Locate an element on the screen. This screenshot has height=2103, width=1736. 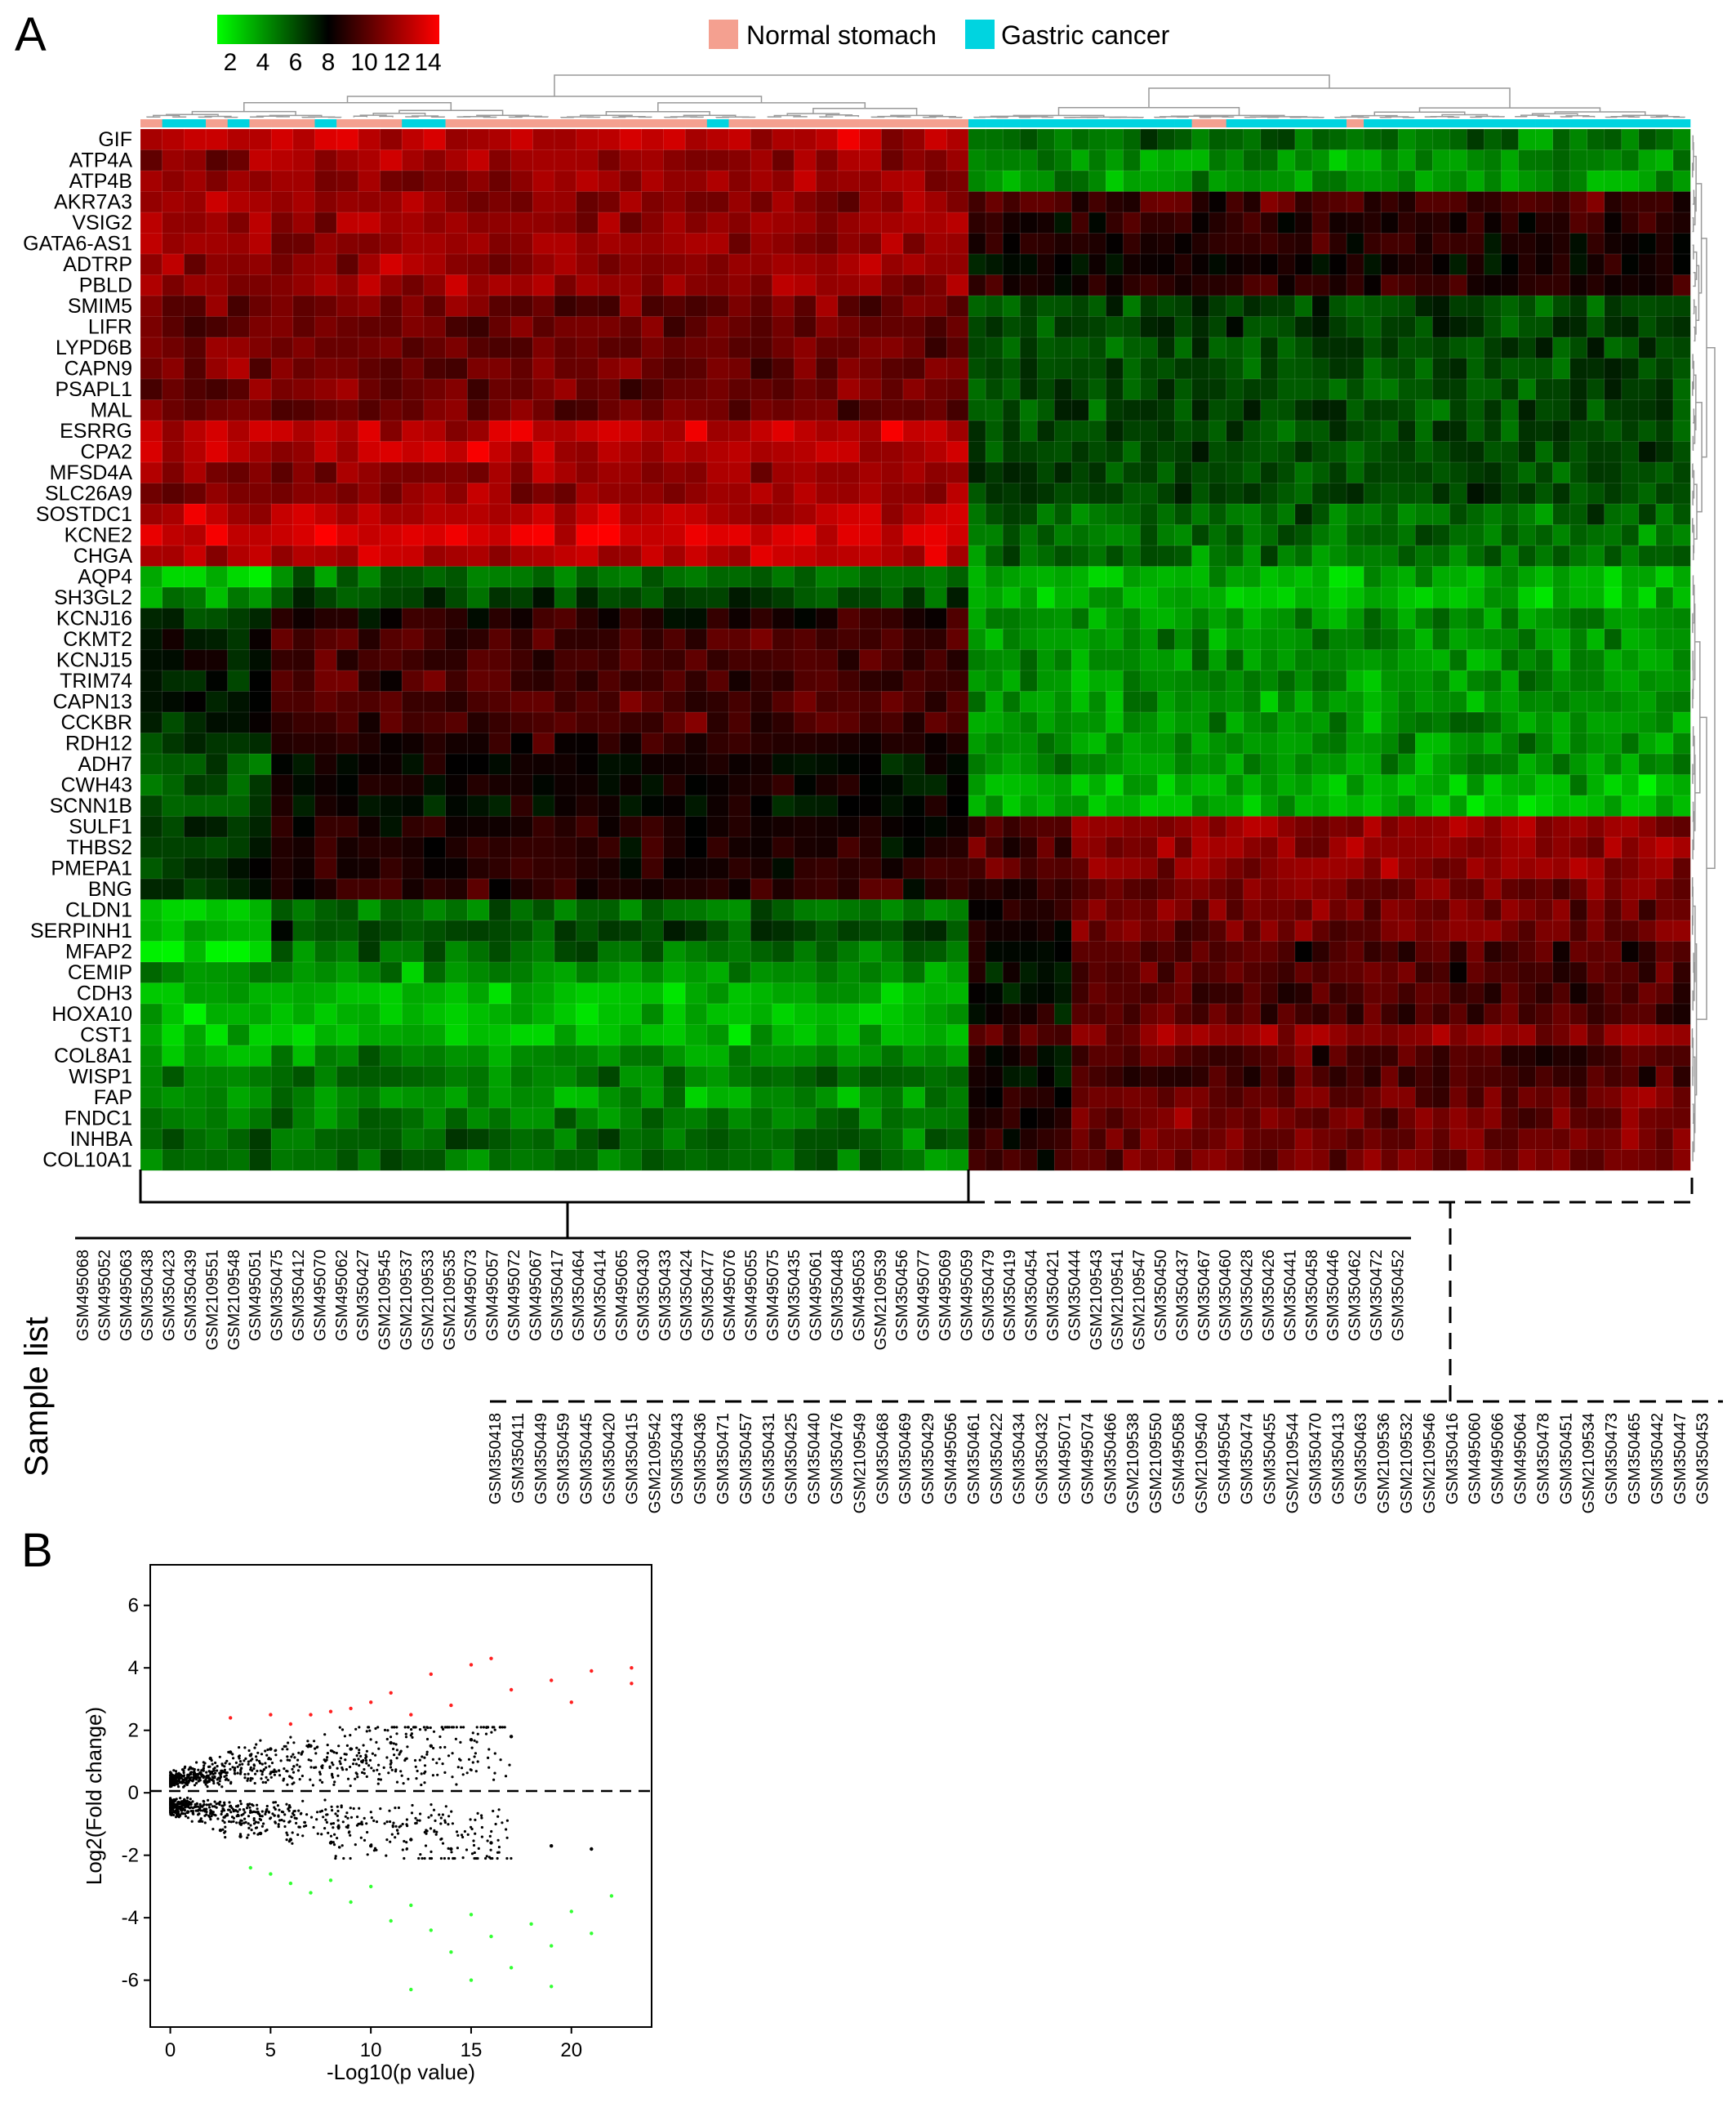
gene-label: CWH43 is located at coordinates (96, 785).